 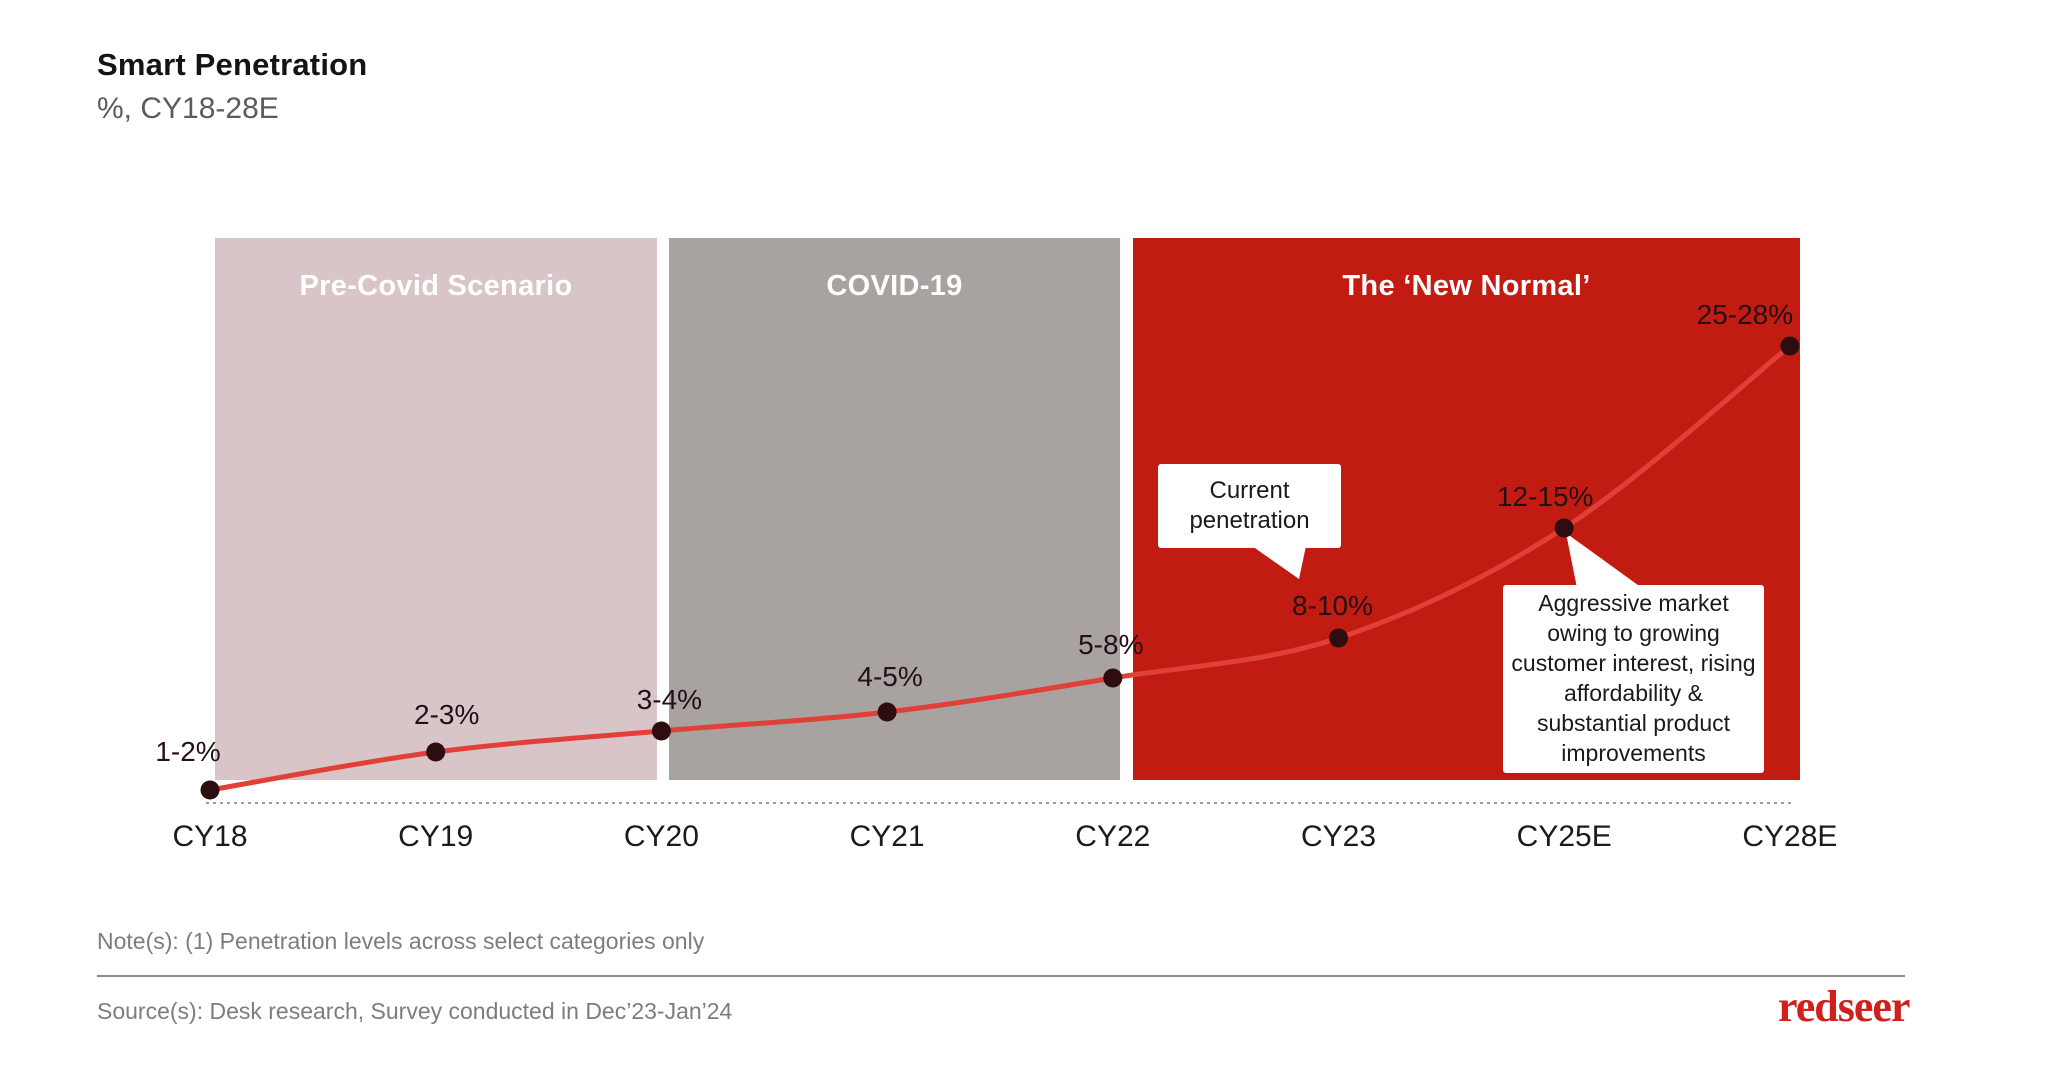 I want to click on axis-label-cy18: CY18, so click(x=210, y=836).